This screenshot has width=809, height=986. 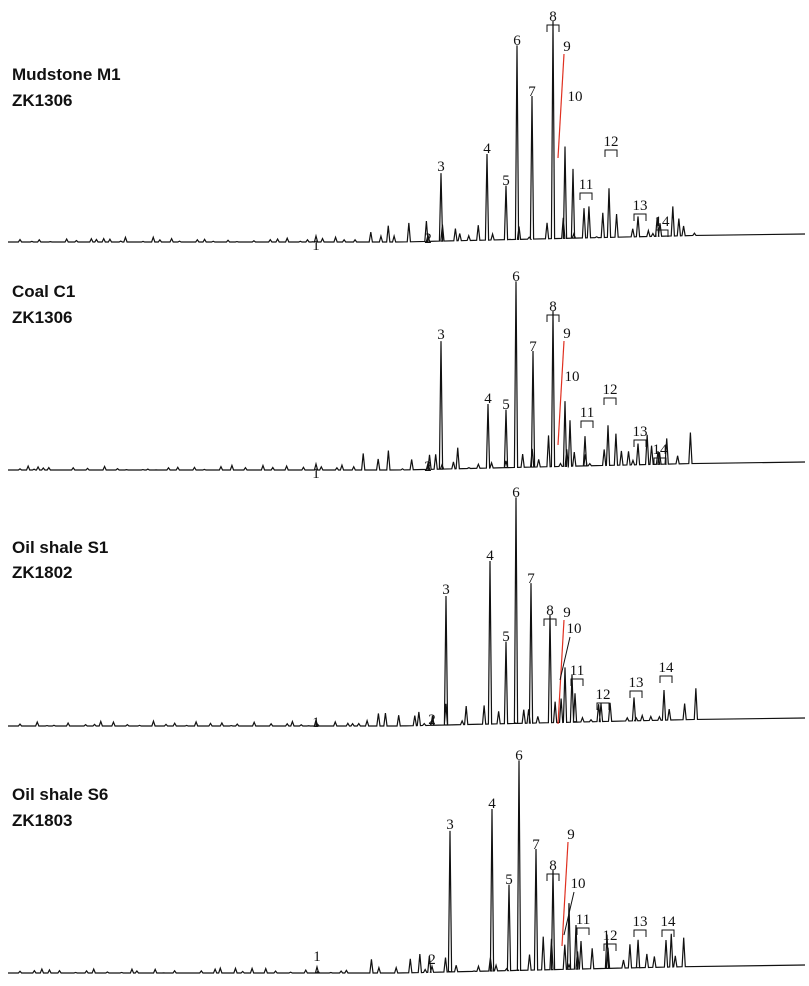 I want to click on well-name: ZK1803, so click(x=42, y=820).